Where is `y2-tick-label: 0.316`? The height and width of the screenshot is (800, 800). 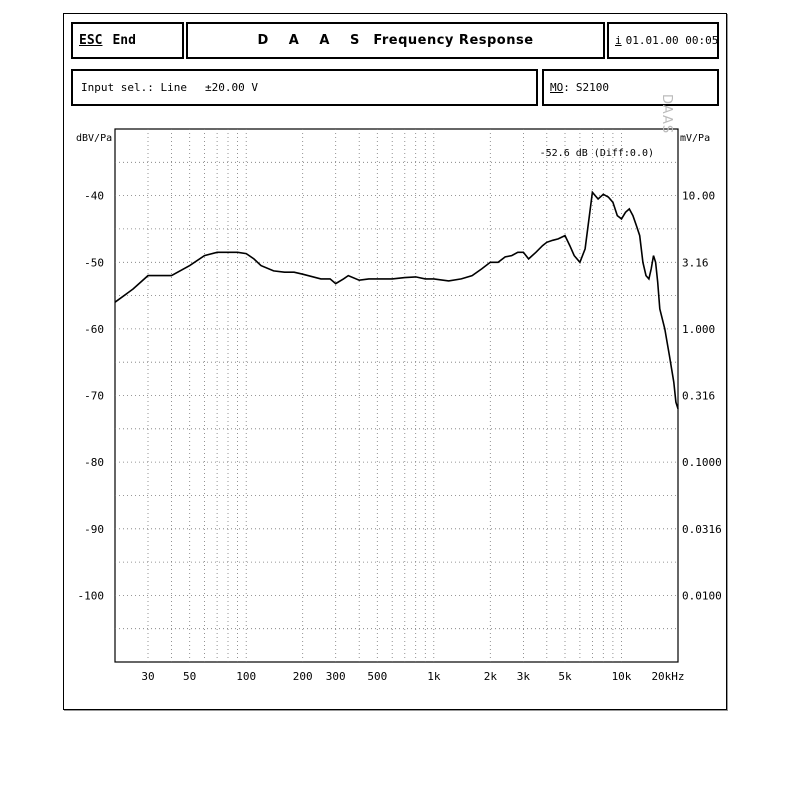 y2-tick-label: 0.316 is located at coordinates (698, 396).